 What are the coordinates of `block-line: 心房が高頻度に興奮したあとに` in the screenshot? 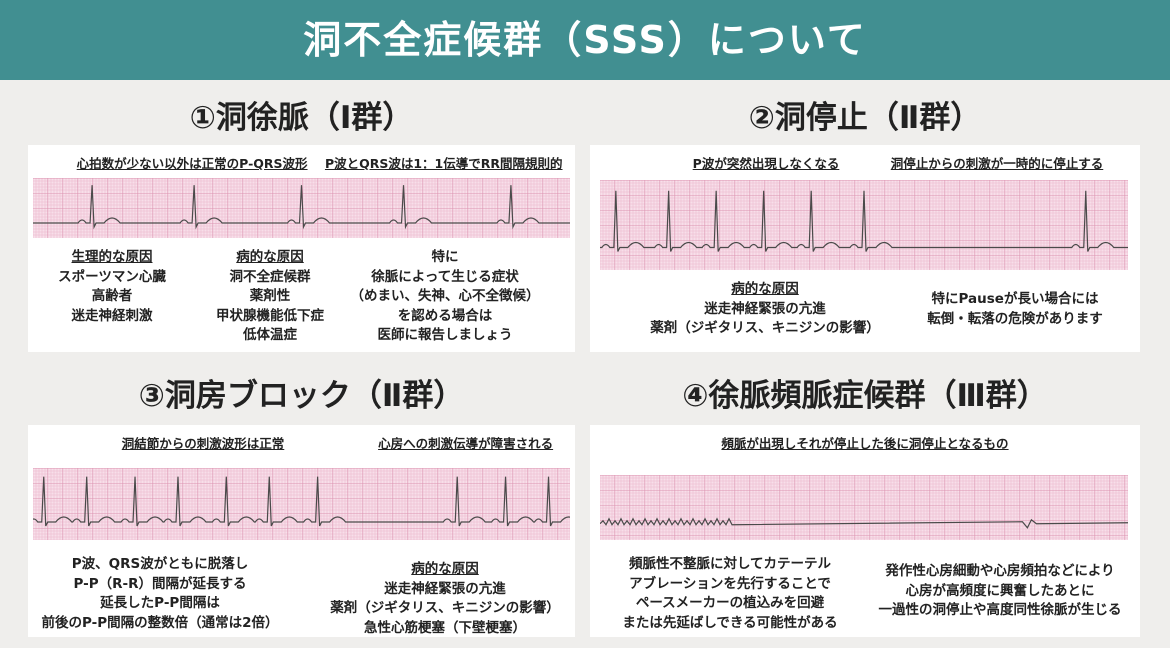 It's located at (1000, 590).